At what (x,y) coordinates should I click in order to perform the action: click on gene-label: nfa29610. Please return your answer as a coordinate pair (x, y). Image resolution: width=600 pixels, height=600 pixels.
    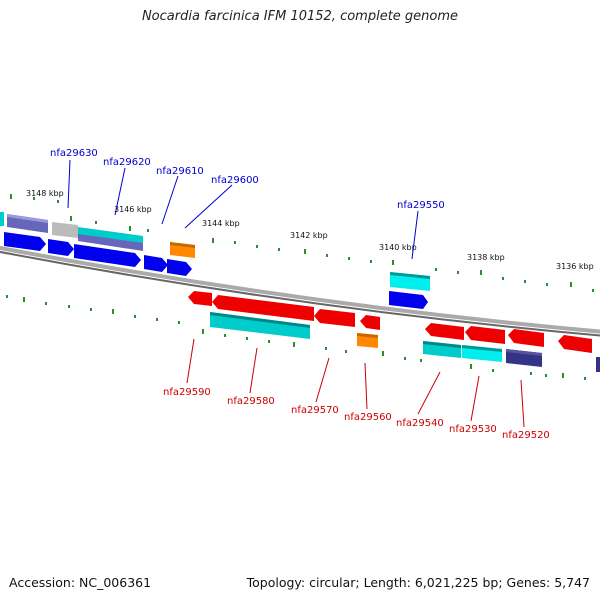
    Looking at the image, I should click on (180, 171).